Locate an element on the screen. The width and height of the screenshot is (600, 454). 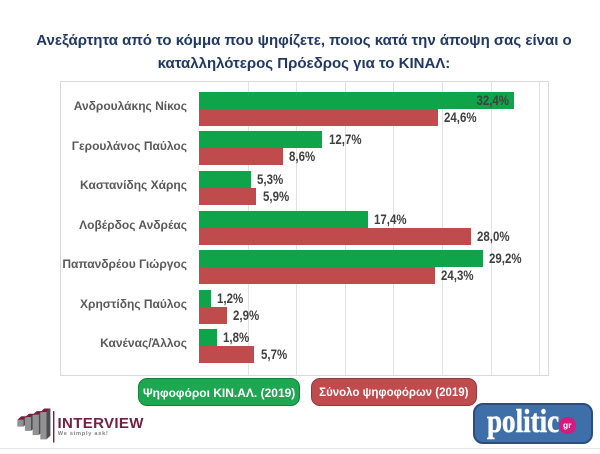
svg-text: INTERVIEW is located at coordinates (101, 423).